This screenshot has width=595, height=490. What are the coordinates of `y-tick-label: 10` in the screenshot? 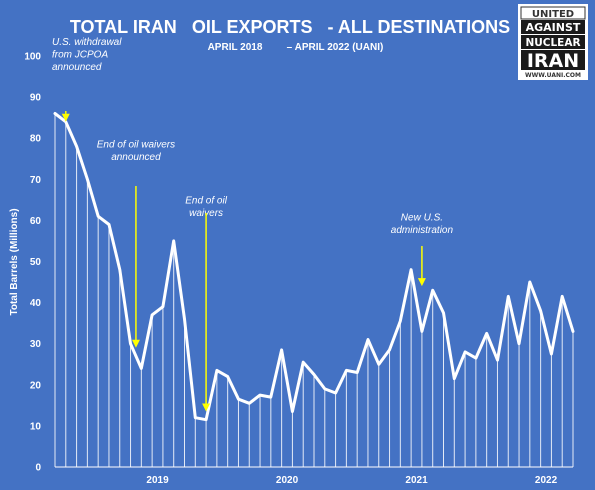 It's located at (36, 426).